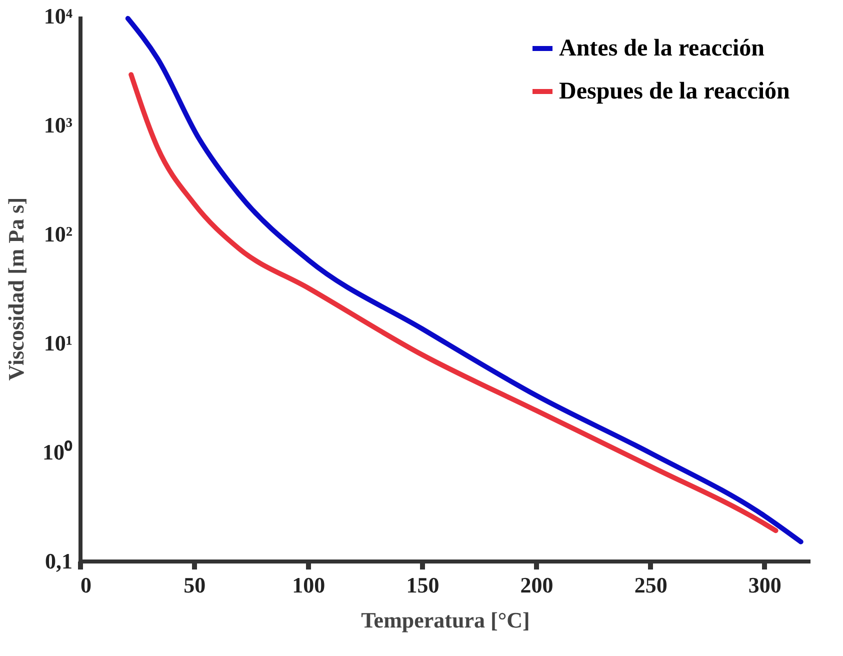 Image resolution: width=843 pixels, height=656 pixels. Describe the element at coordinates (58, 234) in the screenshot. I see `y-tick-label: 10²` at that location.